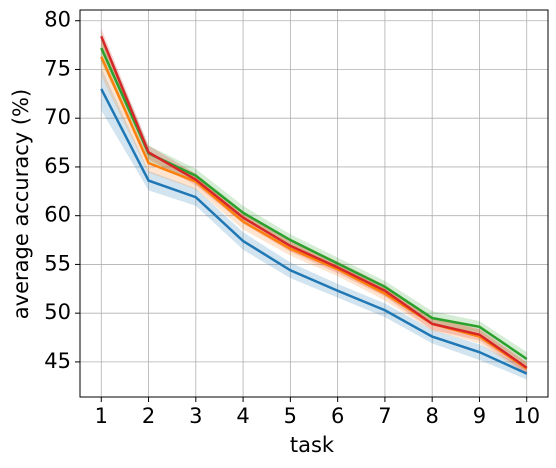  What do you see at coordinates (526, 416) in the screenshot?
I see `x-tick-label: 10` at bounding box center [526, 416].